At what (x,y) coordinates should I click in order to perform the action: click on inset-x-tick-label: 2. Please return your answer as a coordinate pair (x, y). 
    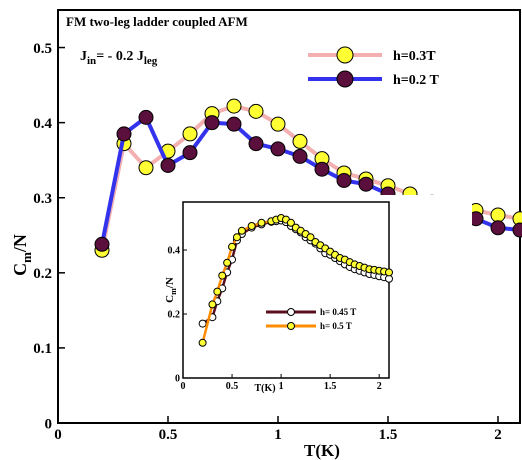
    Looking at the image, I should click on (379, 386).